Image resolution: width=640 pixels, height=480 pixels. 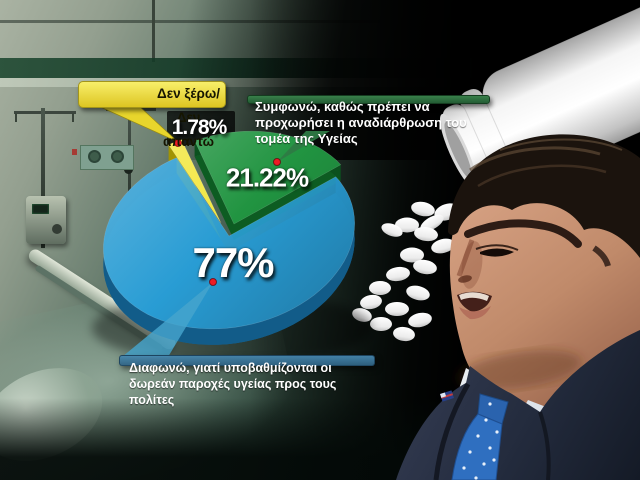 What do you see at coordinates (406, 271) in the screenshot?
I see `pills-photo` at bounding box center [406, 271].